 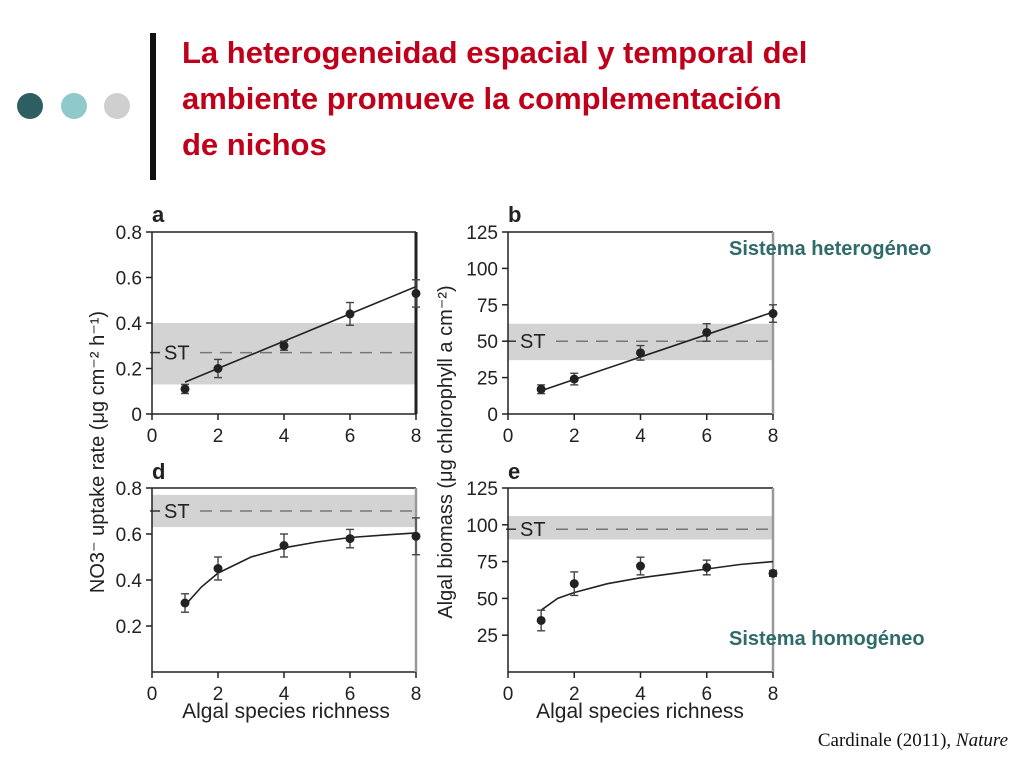 What do you see at coordinates (129, 279) in the screenshot?
I see `y-tick-label-a: 0.6` at bounding box center [129, 279].